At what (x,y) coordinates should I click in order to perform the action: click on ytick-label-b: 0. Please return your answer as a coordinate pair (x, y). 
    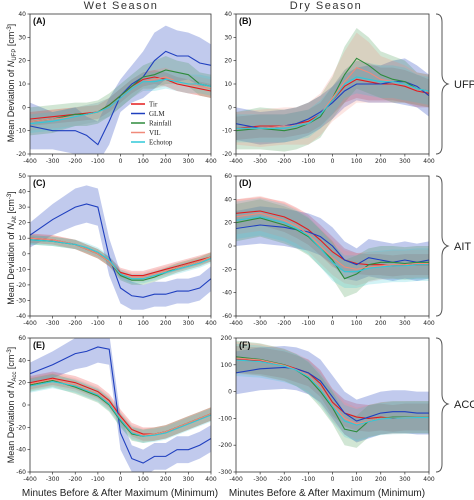
    Looking at the image, I should click on (230, 107).